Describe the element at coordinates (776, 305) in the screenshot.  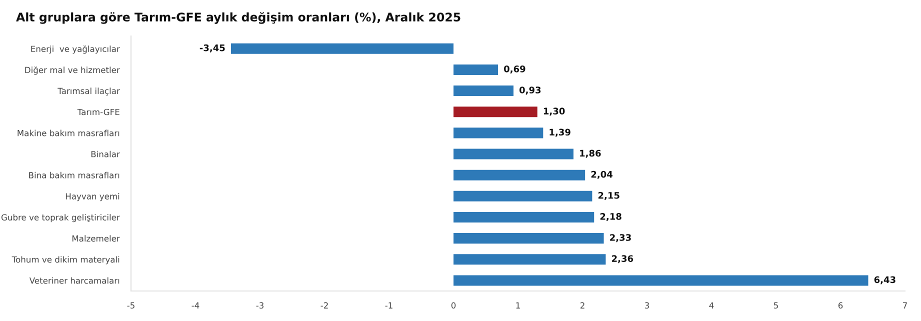
I see `x-tick-label: 5` at that location.